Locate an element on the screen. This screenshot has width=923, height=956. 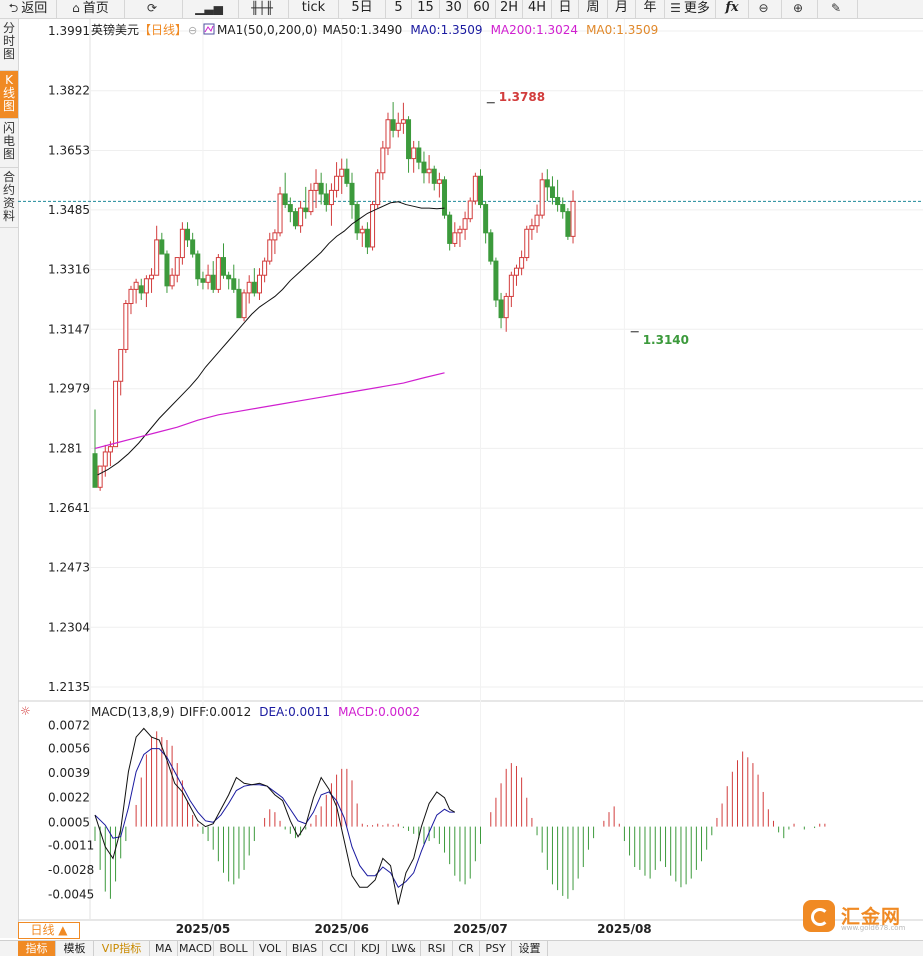
bar-chart-icon: ▁▃▅ is located at coordinates (209, 8).